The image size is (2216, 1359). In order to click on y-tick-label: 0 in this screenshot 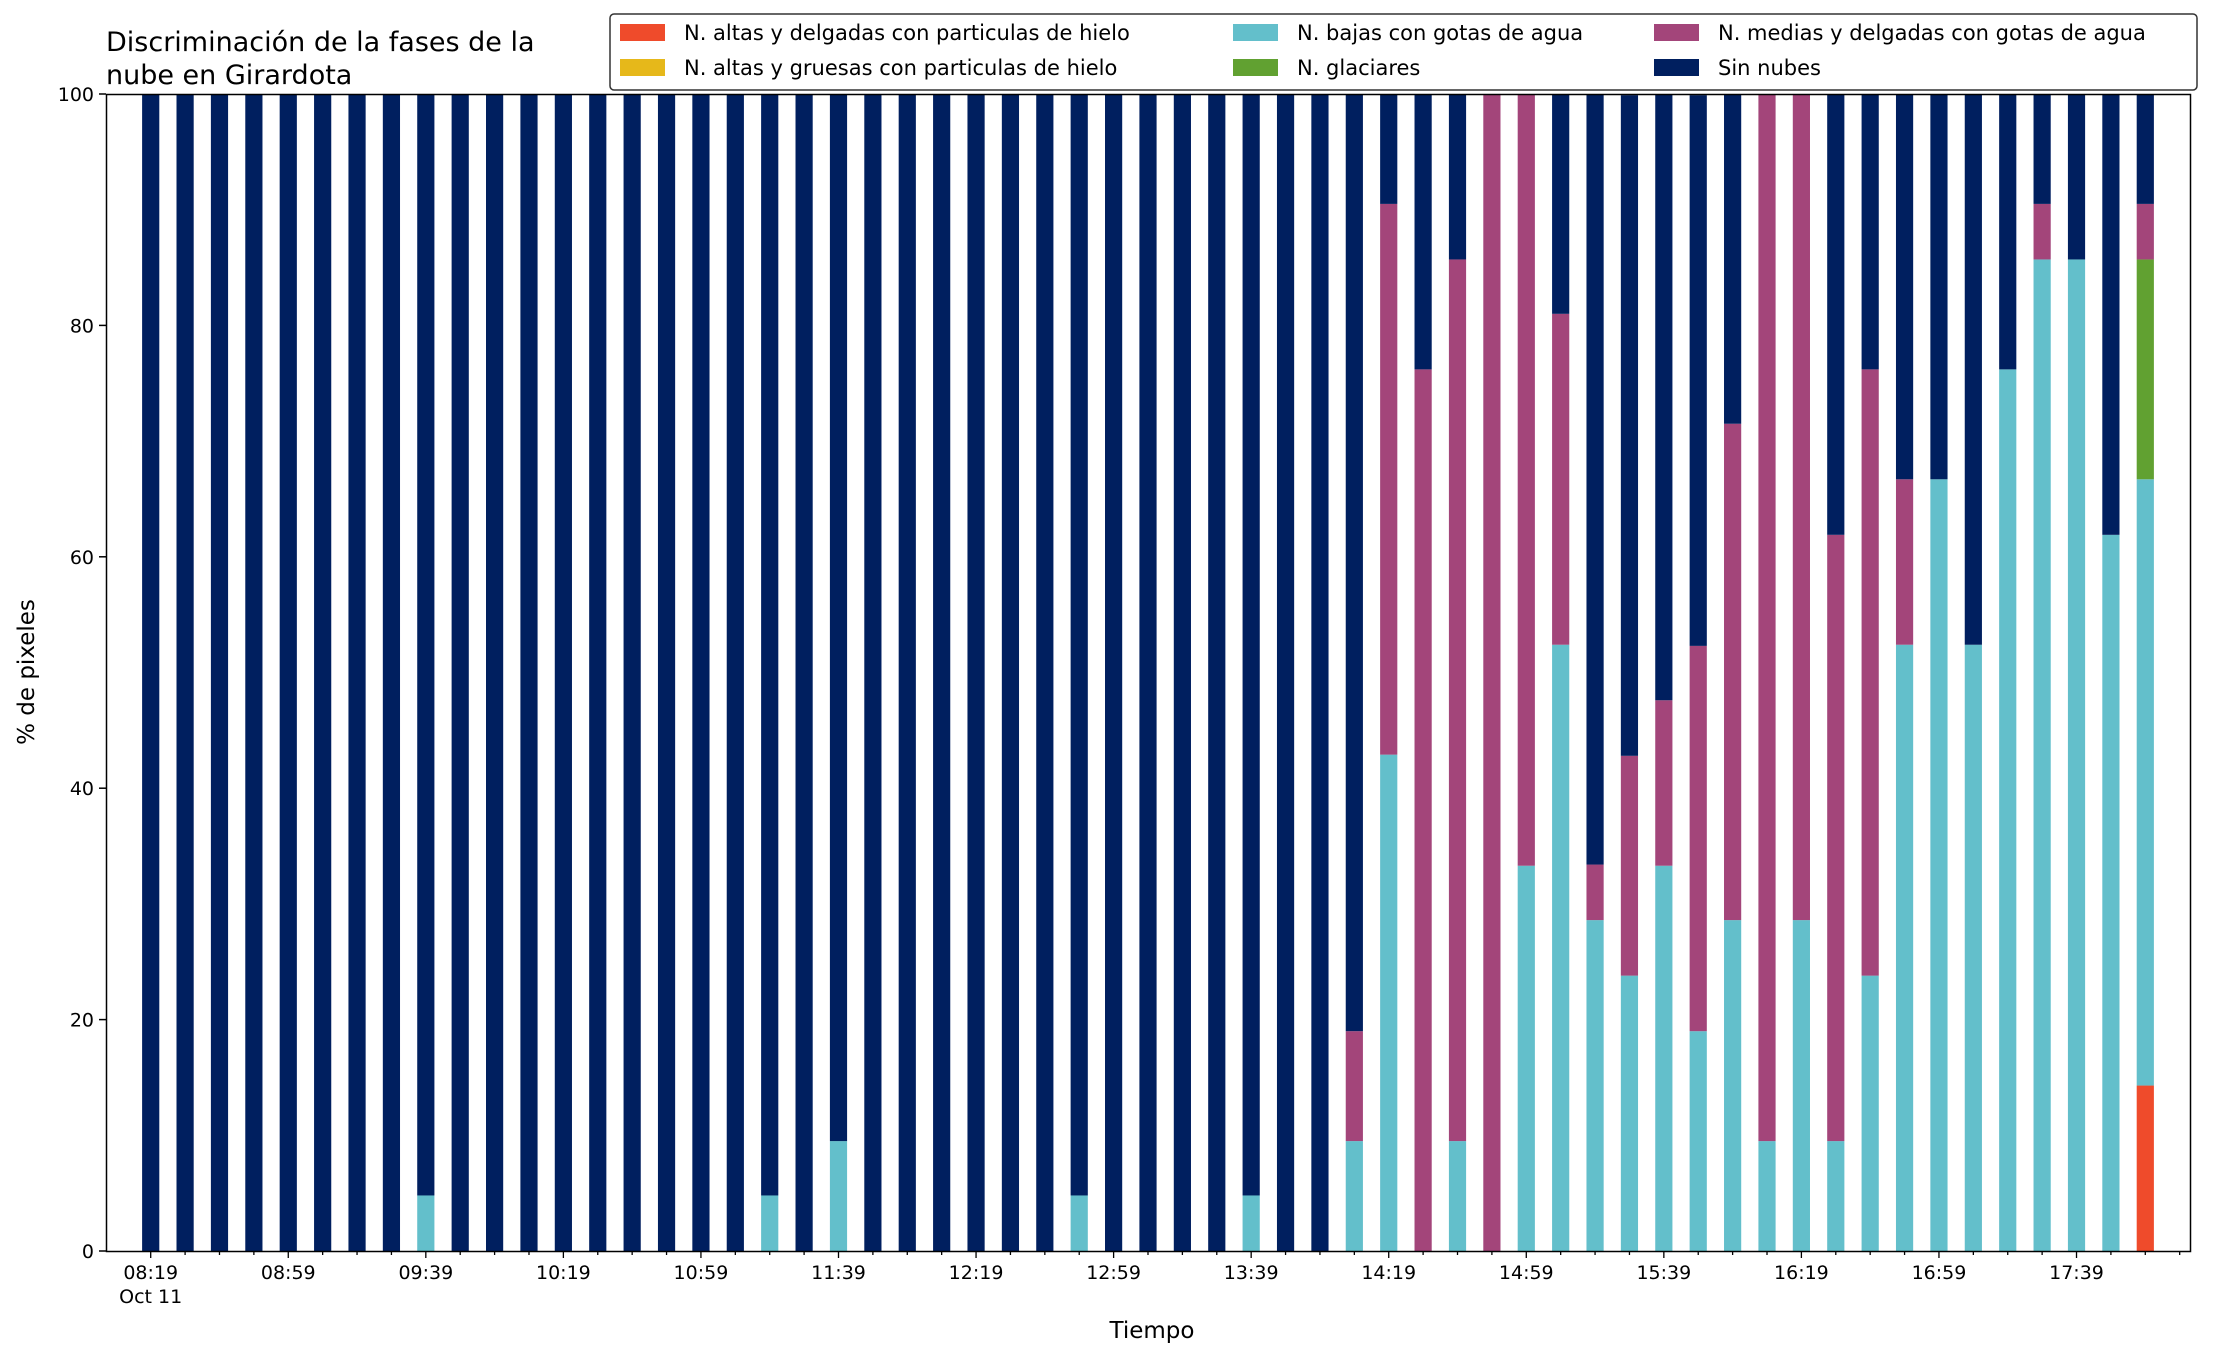, I will do `click(88, 1252)`.